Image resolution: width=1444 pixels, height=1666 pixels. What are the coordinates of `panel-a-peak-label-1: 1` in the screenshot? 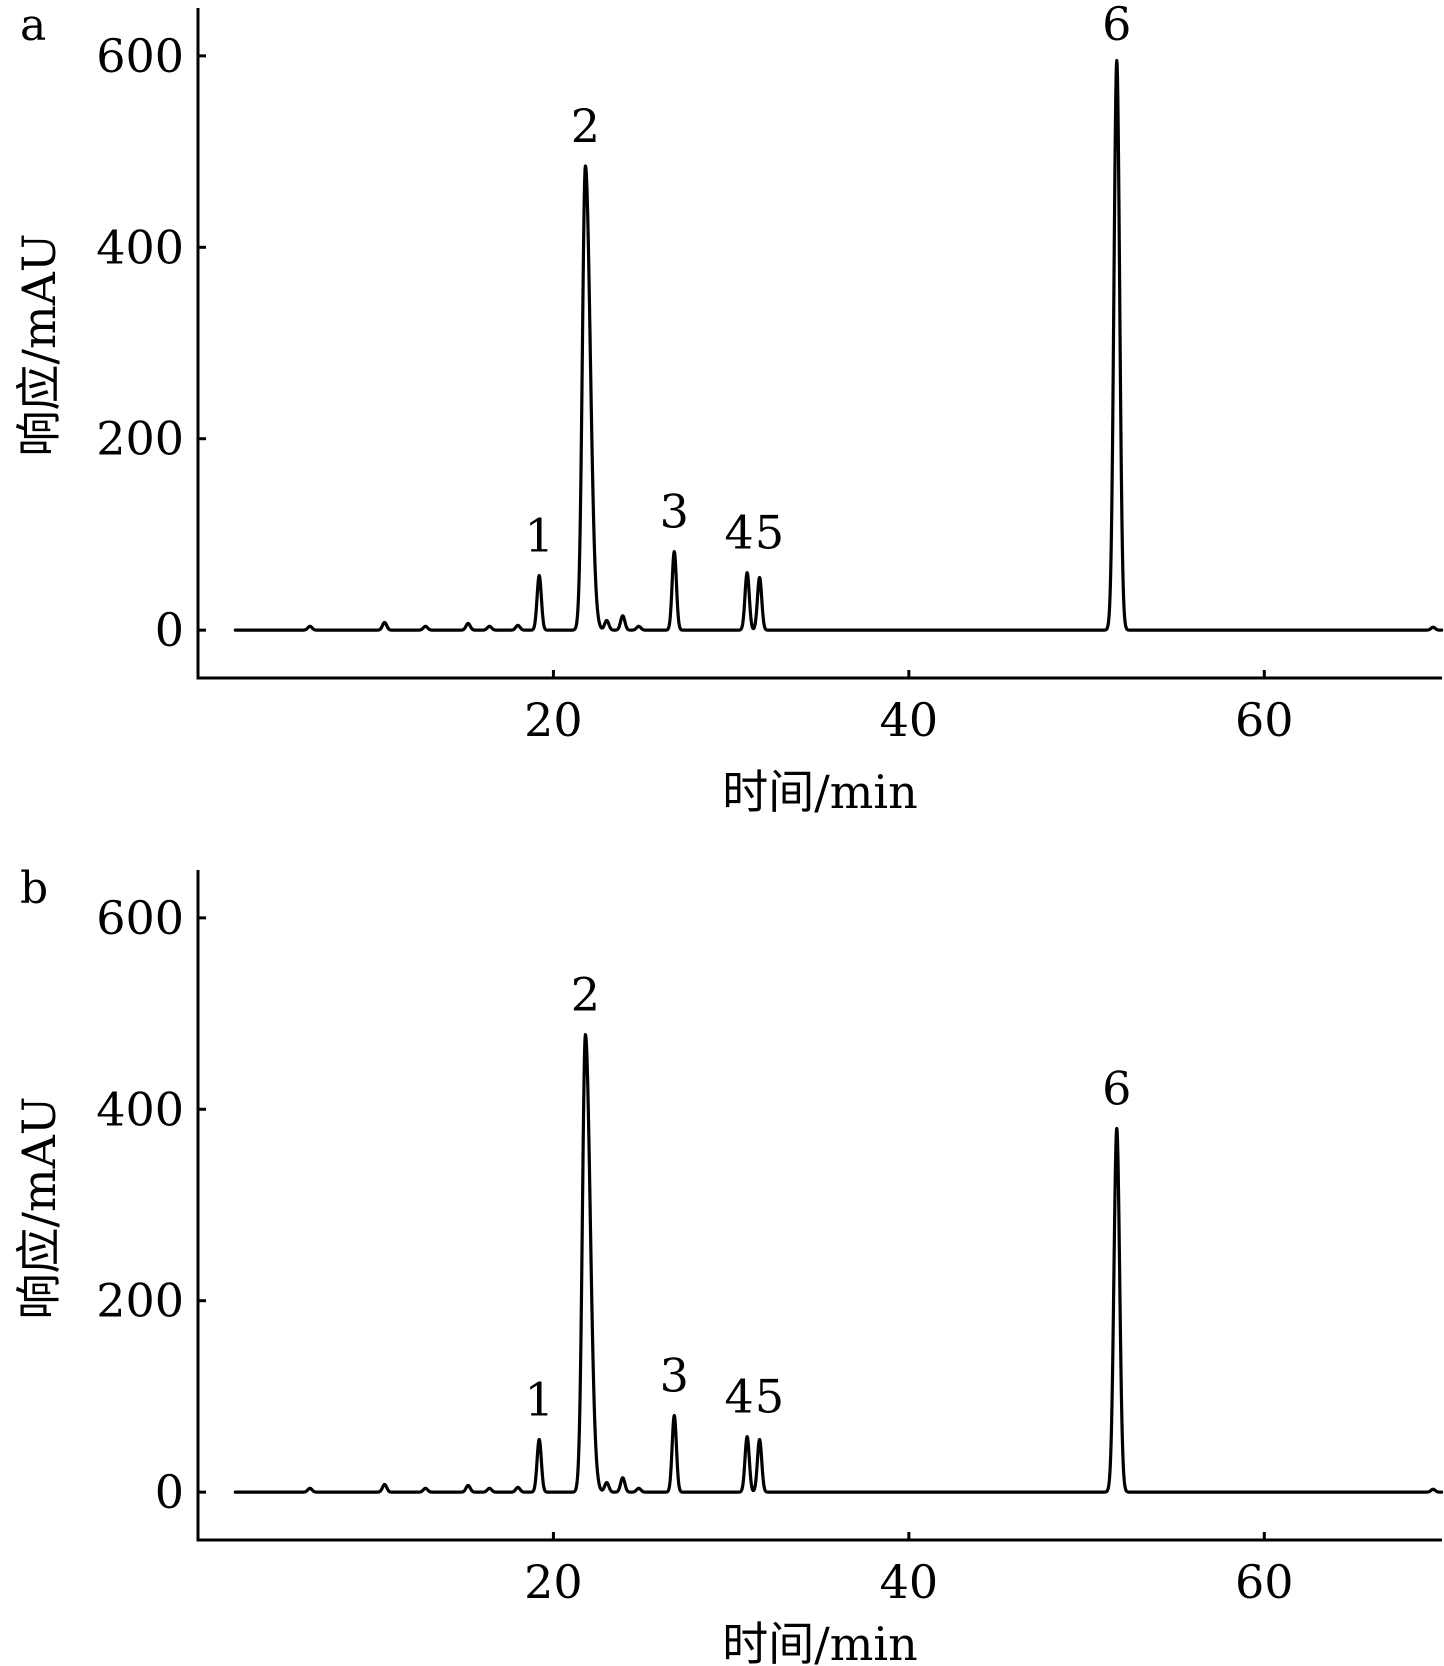 It's located at (539, 536).